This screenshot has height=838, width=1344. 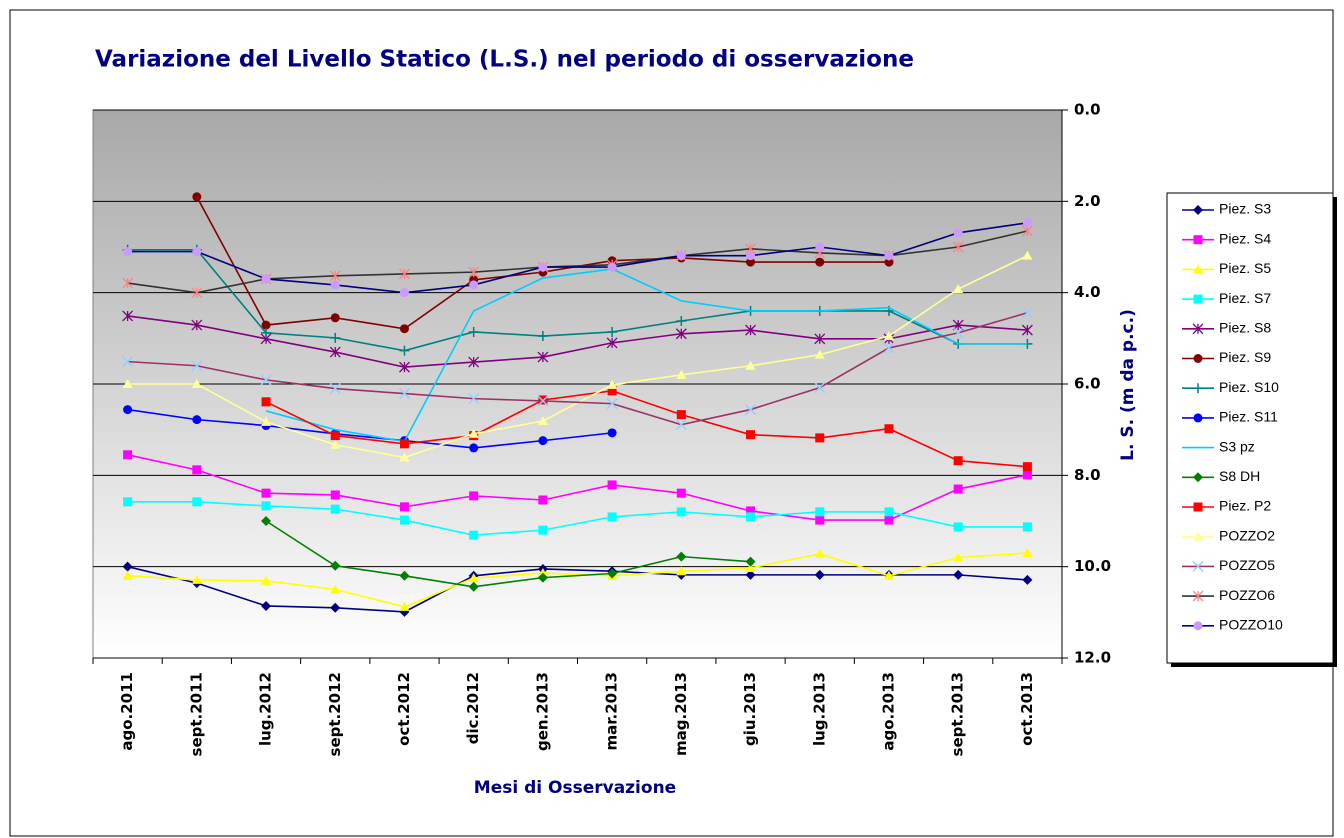 I want to click on x-tick-label: sept.2011, so click(x=196, y=714).